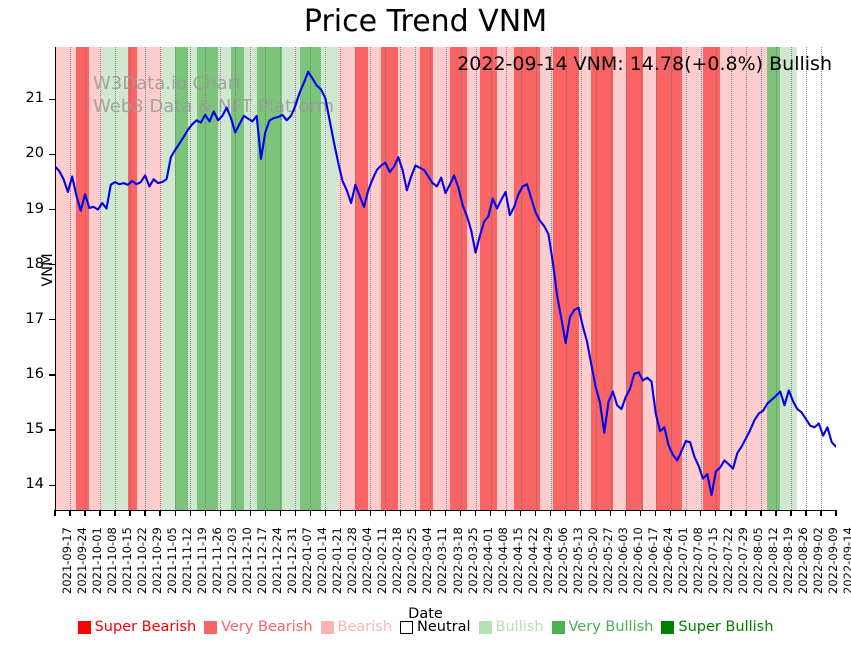 The width and height of the screenshot is (851, 646). I want to click on x-tick-label: 2021-10-22, so click(142, 560).